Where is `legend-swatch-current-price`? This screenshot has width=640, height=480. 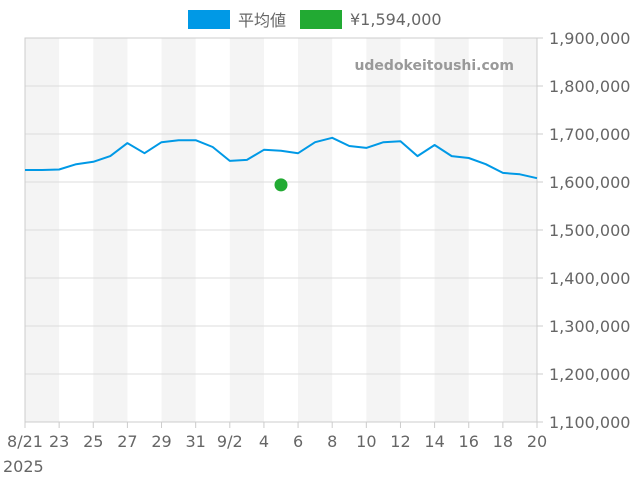 legend-swatch-current-price is located at coordinates (321, 19).